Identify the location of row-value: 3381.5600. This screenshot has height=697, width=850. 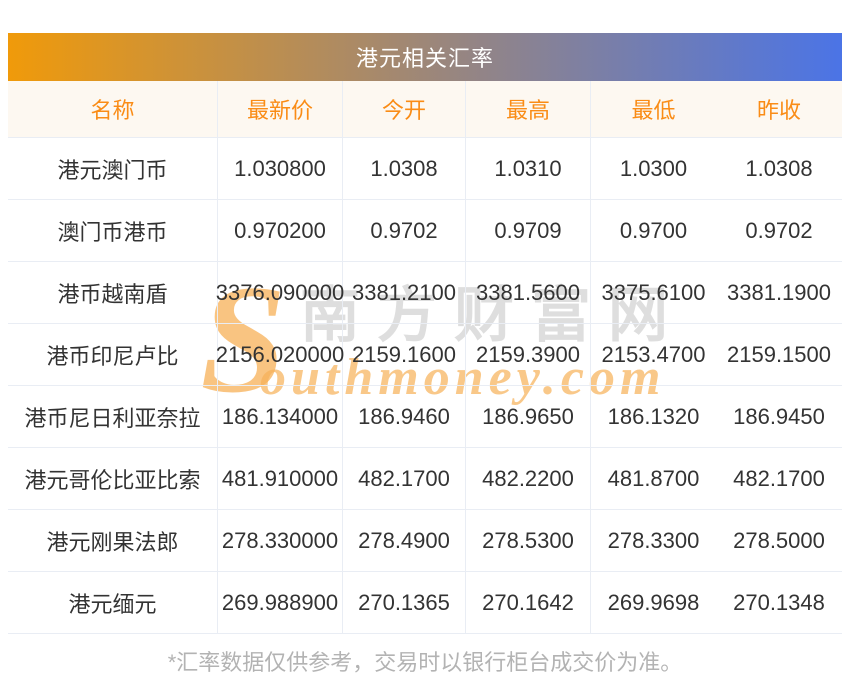
(528, 292).